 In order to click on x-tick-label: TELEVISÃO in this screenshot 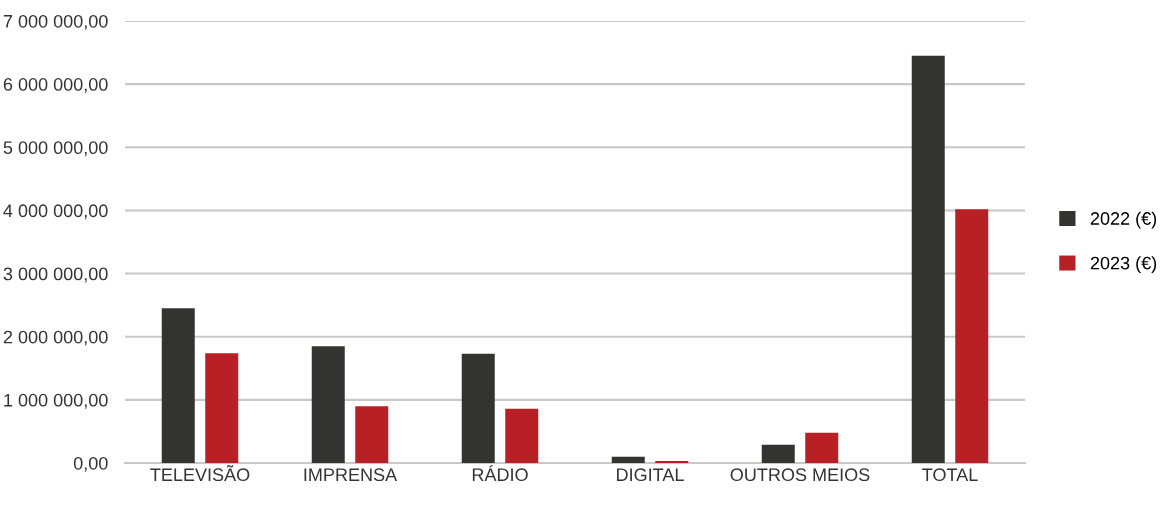, I will do `click(200, 473)`.